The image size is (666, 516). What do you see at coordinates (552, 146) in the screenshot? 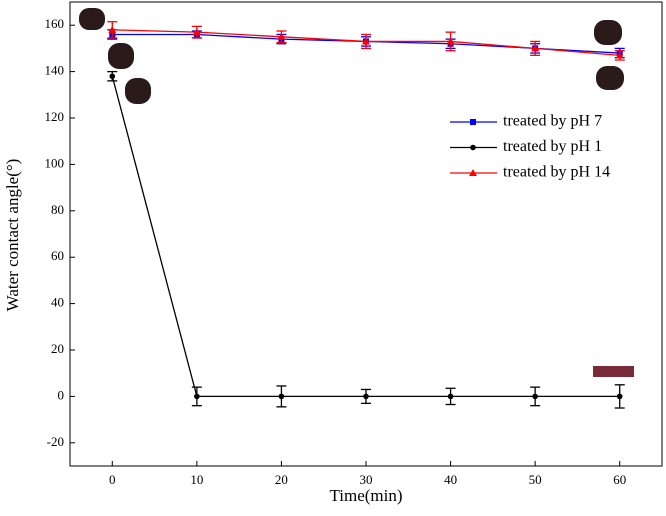
I see `legend-label: treated by pH 1` at bounding box center [552, 146].